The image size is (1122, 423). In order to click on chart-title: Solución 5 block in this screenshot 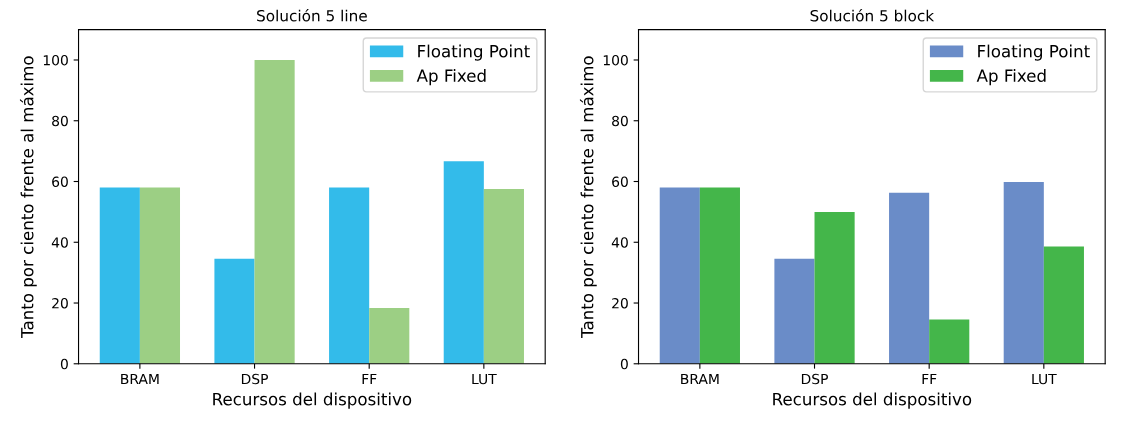, I will do `click(872, 15)`.